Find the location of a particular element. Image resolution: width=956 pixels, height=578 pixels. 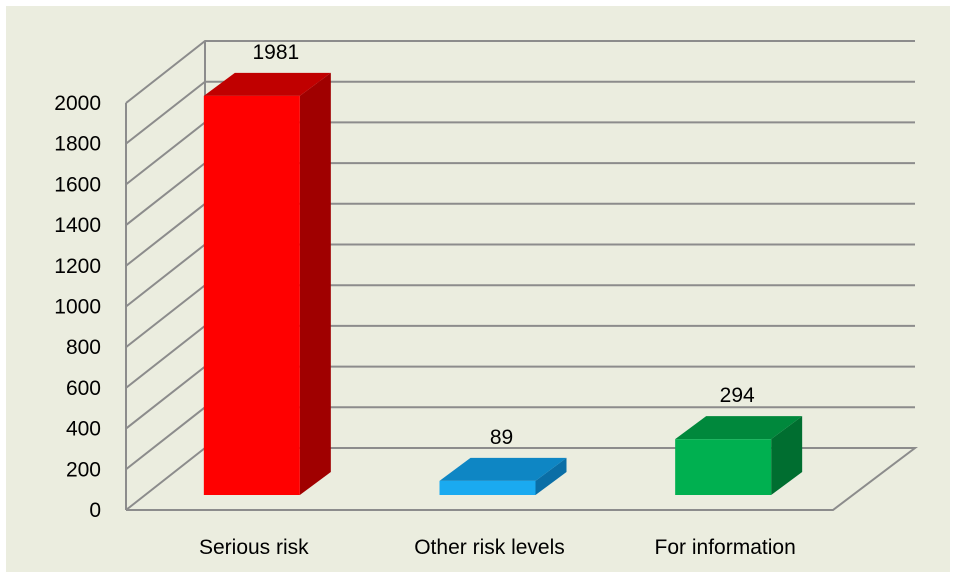

x-category-label: For information is located at coordinates (725, 547).